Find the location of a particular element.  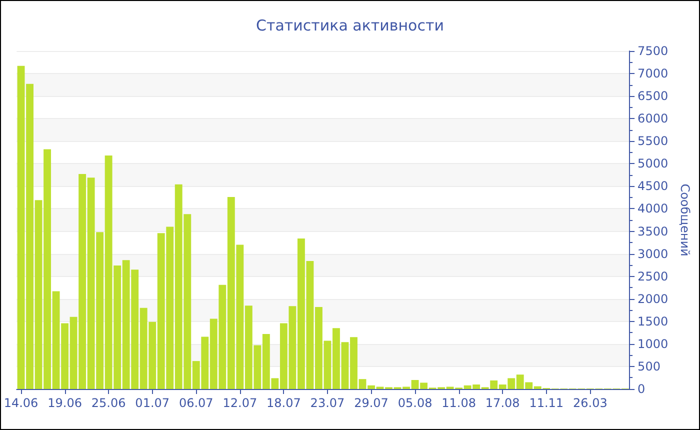

y-tick-label: 5500 is located at coordinates (653, 141).